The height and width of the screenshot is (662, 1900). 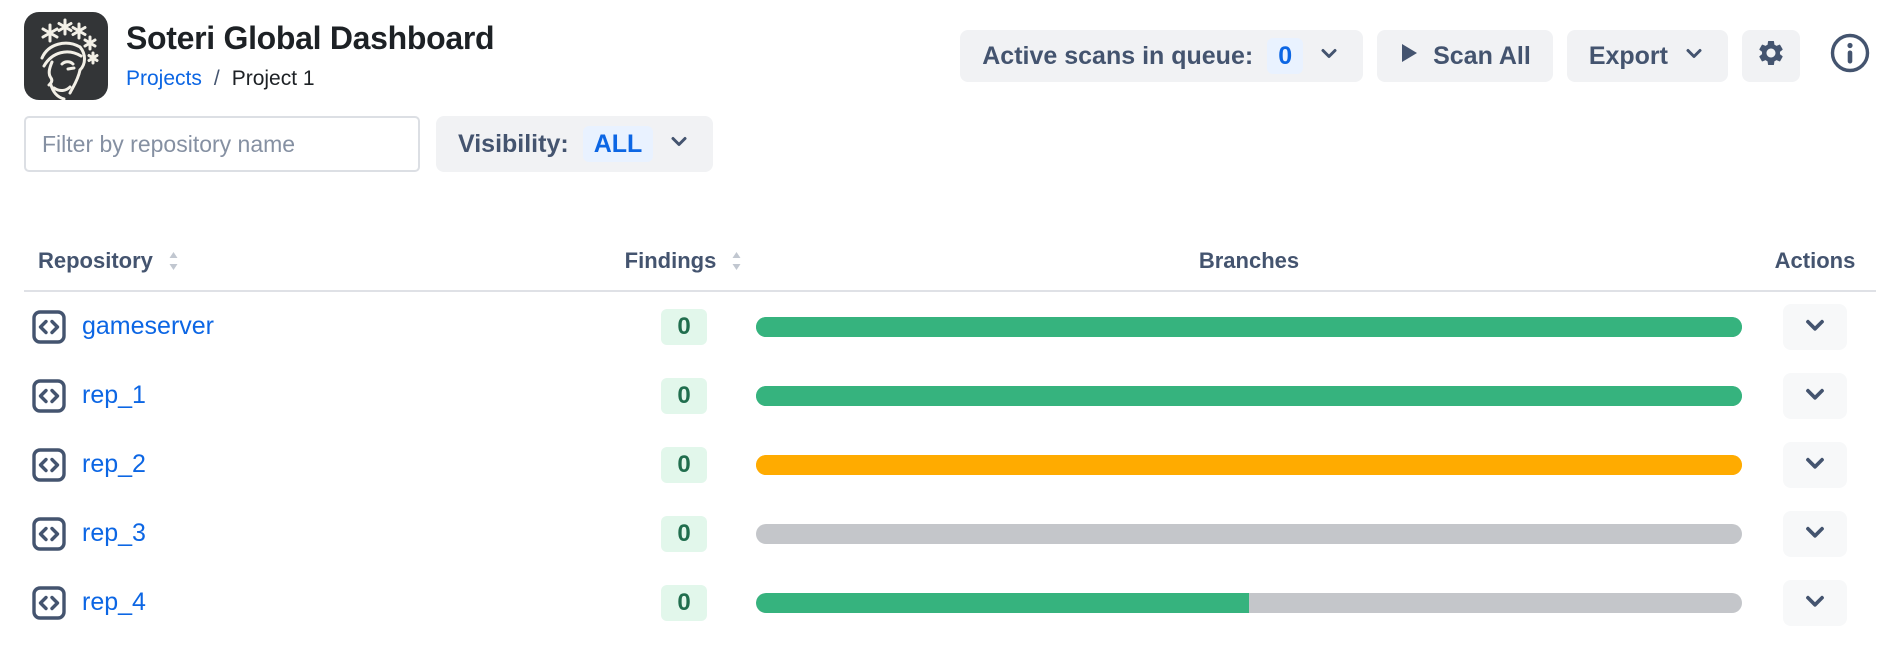 I want to click on scan-all-button: Scan All, so click(x=1465, y=56).